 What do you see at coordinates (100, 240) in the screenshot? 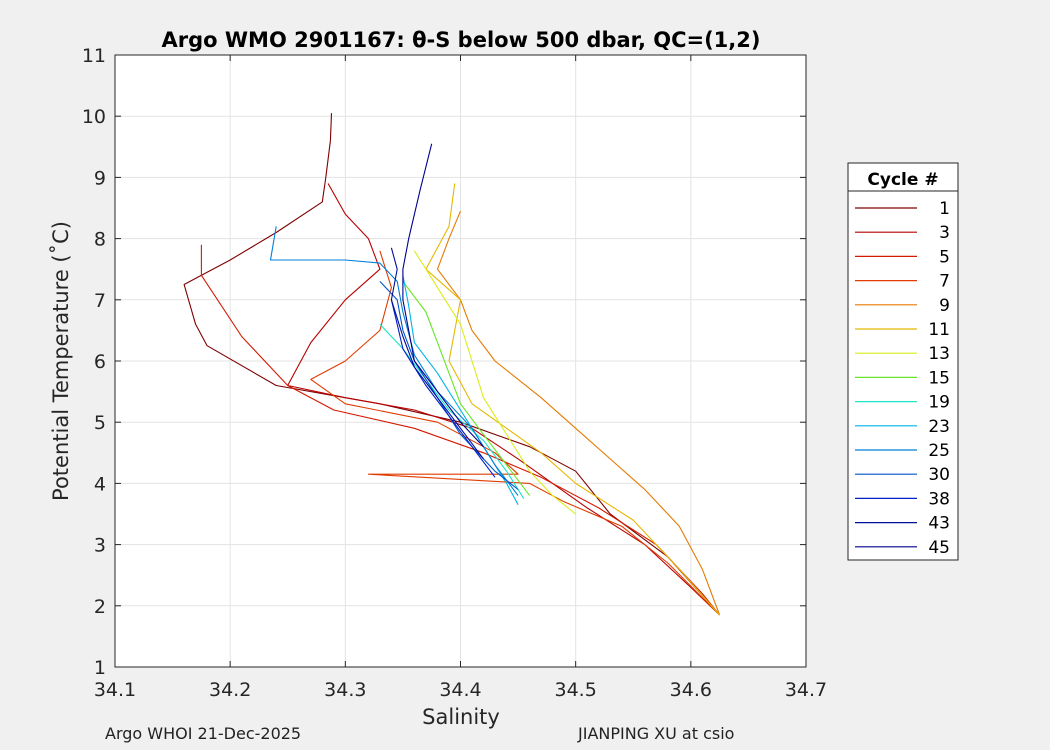
I see `y-tick-label: 8` at bounding box center [100, 240].